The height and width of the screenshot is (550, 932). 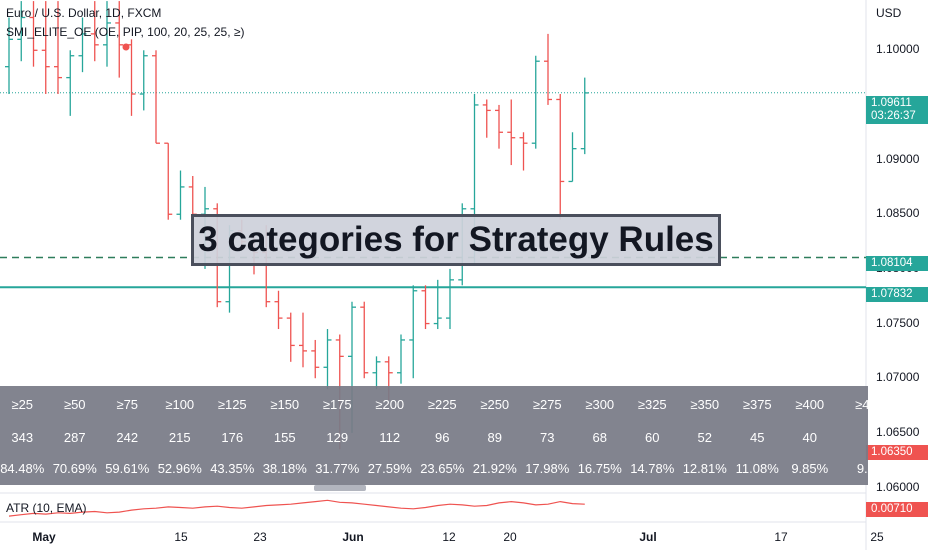 I want to click on table-cell: 287, so click(x=74, y=437).